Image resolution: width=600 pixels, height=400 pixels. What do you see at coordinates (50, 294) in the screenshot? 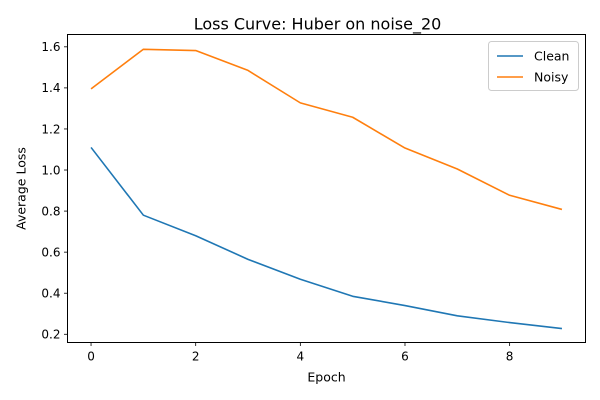
I see `y-tick-label: 0.4` at bounding box center [50, 294].